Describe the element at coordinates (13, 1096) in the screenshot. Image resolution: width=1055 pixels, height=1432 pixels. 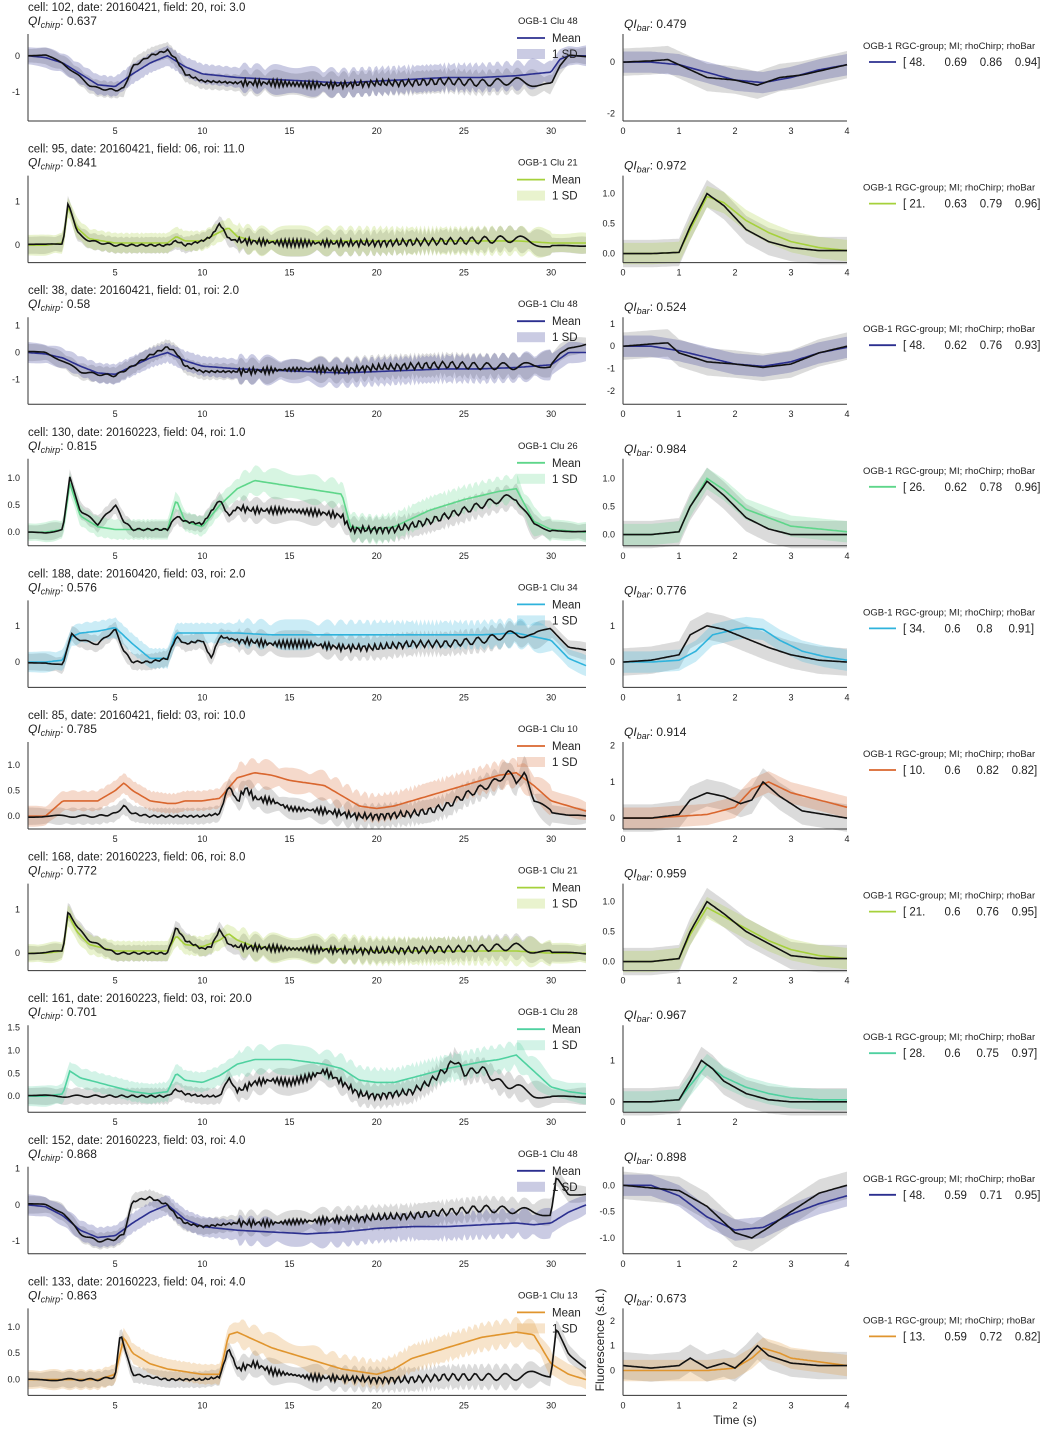
I see `chirp-y-tick-label: 0.0` at that location.